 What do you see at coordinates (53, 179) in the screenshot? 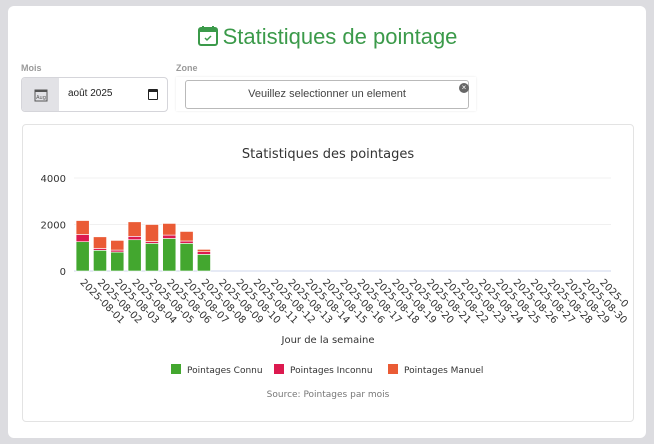
I see `y-tick-label: 4000` at bounding box center [53, 179].